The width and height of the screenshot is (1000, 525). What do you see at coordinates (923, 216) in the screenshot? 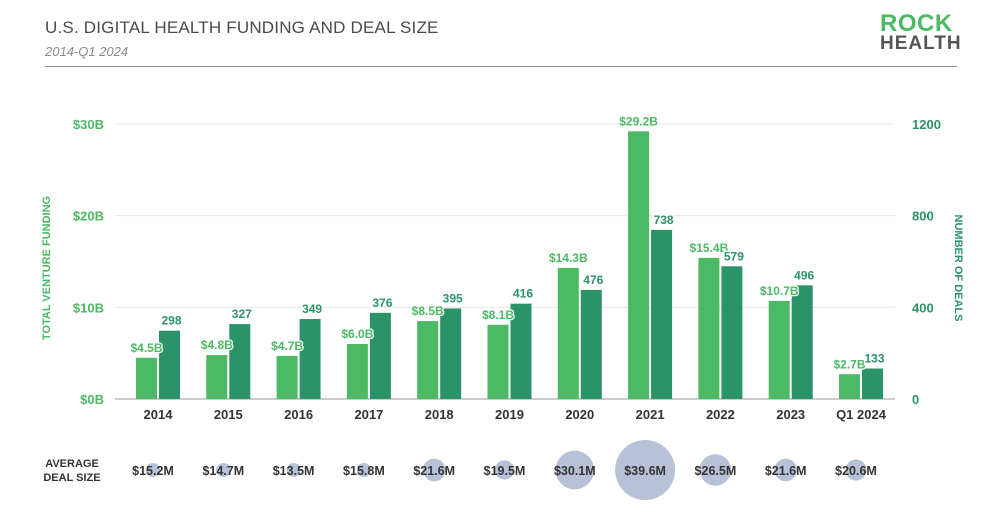
I see `y-tick-right: 800` at bounding box center [923, 216].